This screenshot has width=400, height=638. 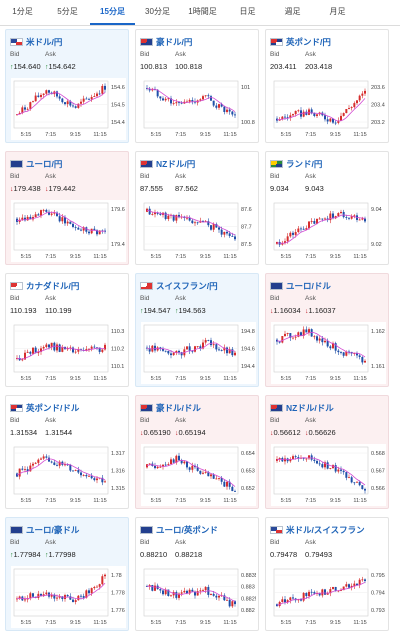 I want to click on price-chart: 101 100.8 5:15 7:15 9:15 11:15, so click(x=198, y=109).